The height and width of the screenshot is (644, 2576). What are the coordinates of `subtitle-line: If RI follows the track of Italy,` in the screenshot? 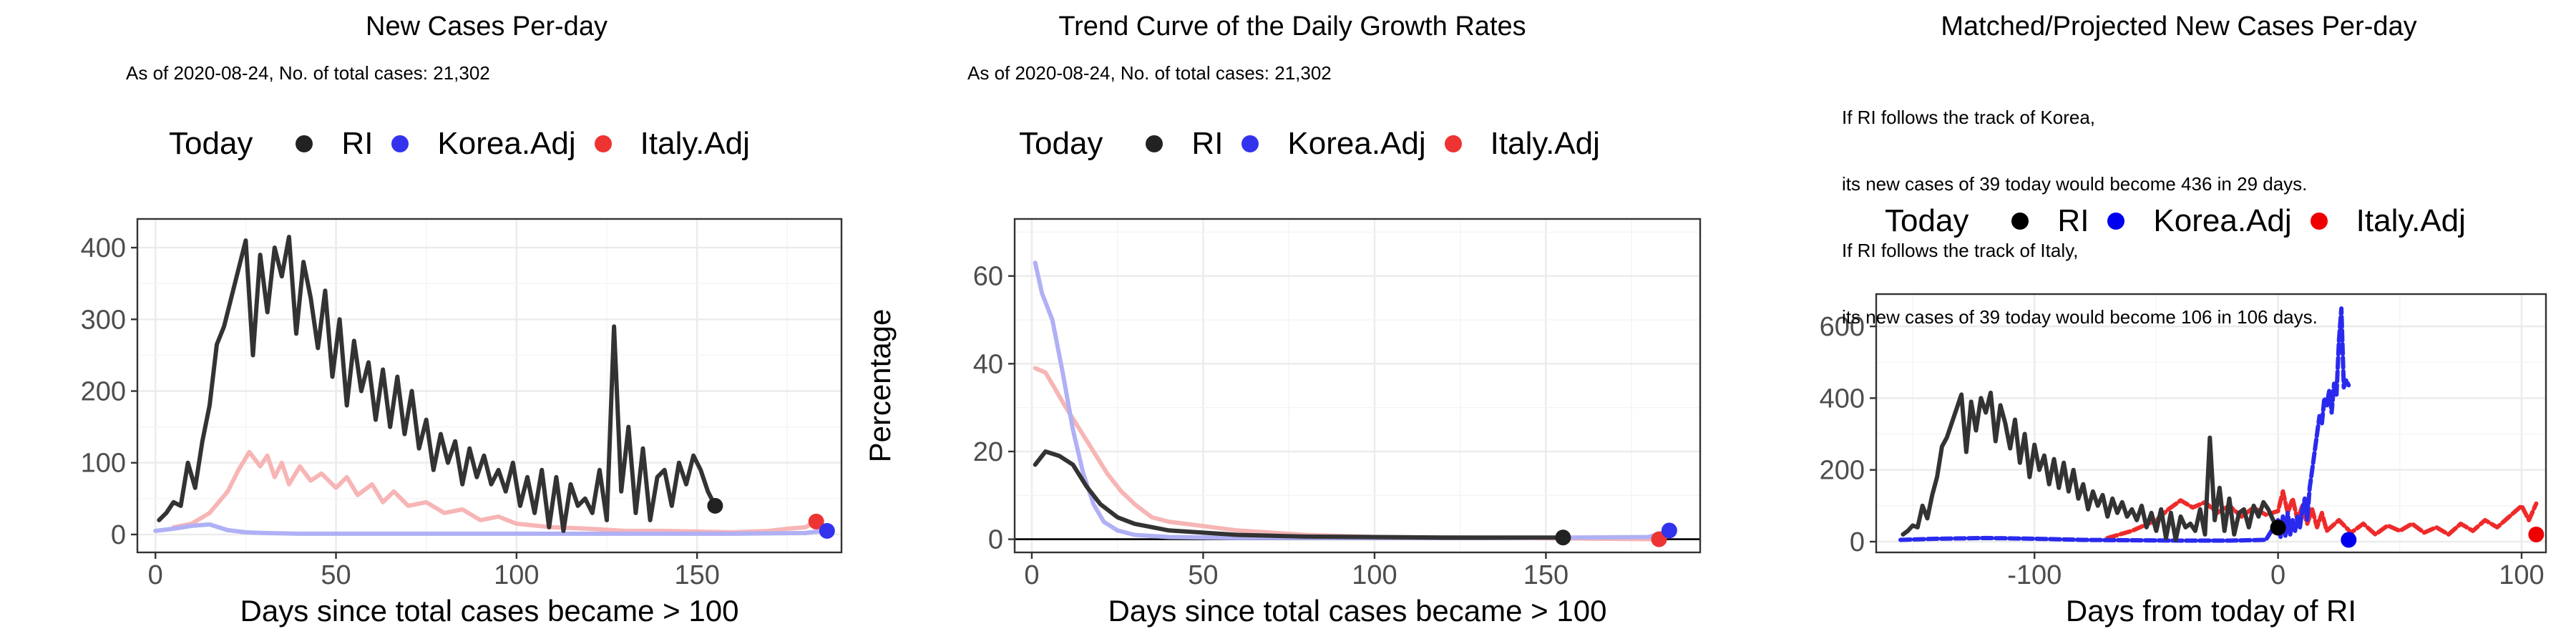 It's located at (1960, 250).